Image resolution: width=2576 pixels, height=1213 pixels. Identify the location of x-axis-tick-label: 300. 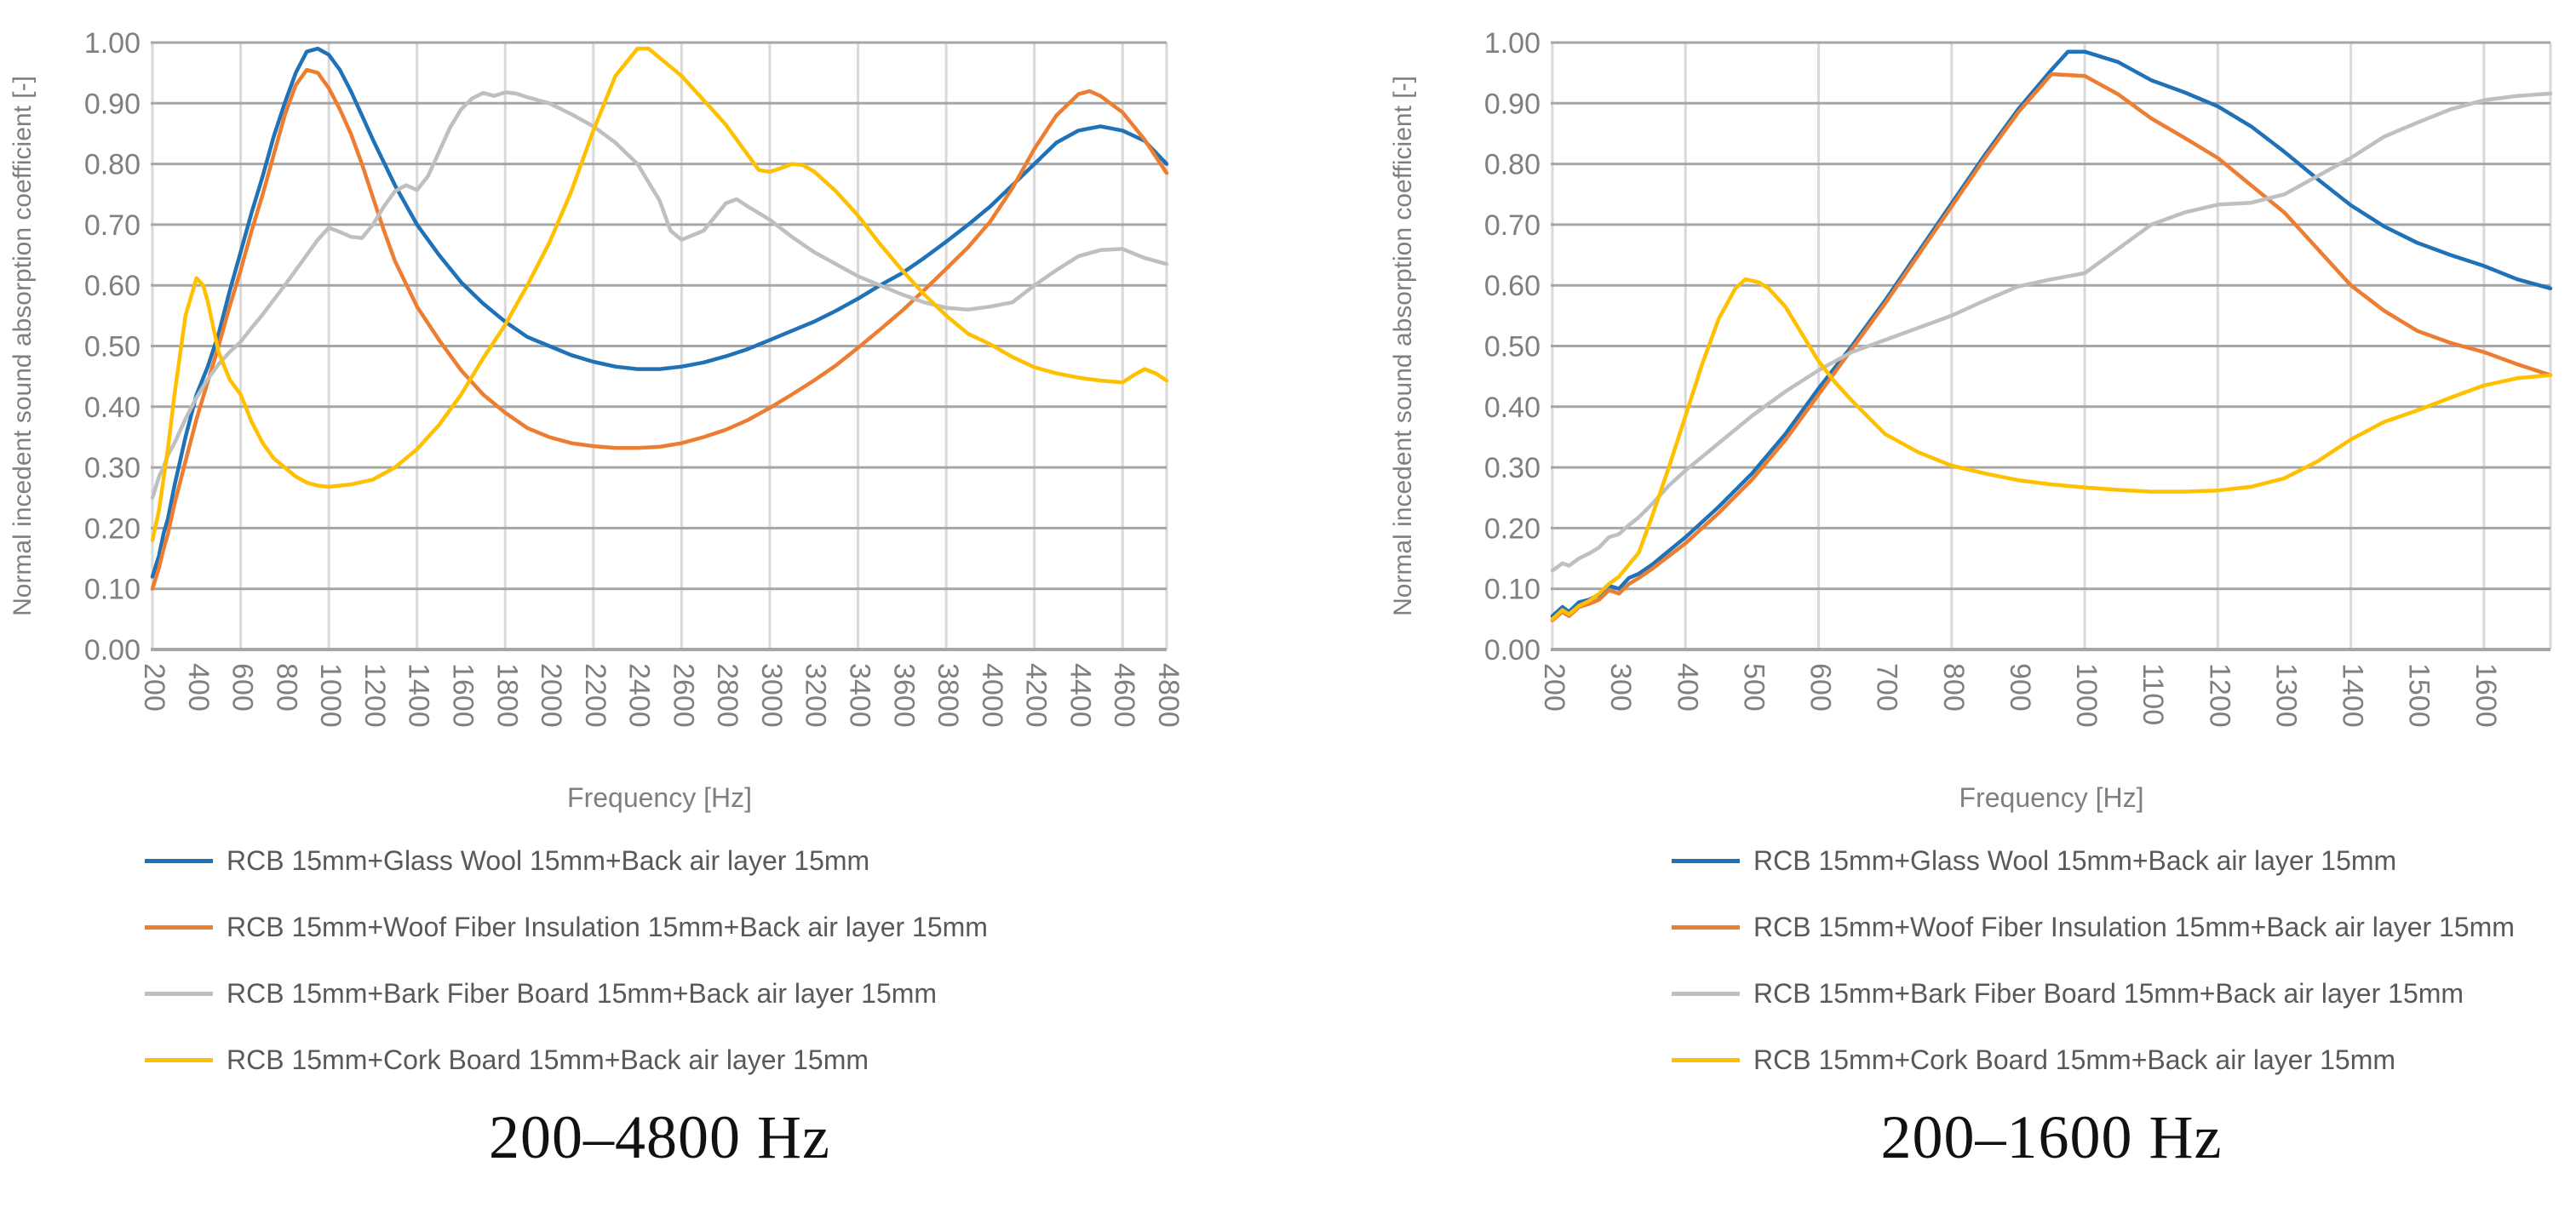
(1620, 687).